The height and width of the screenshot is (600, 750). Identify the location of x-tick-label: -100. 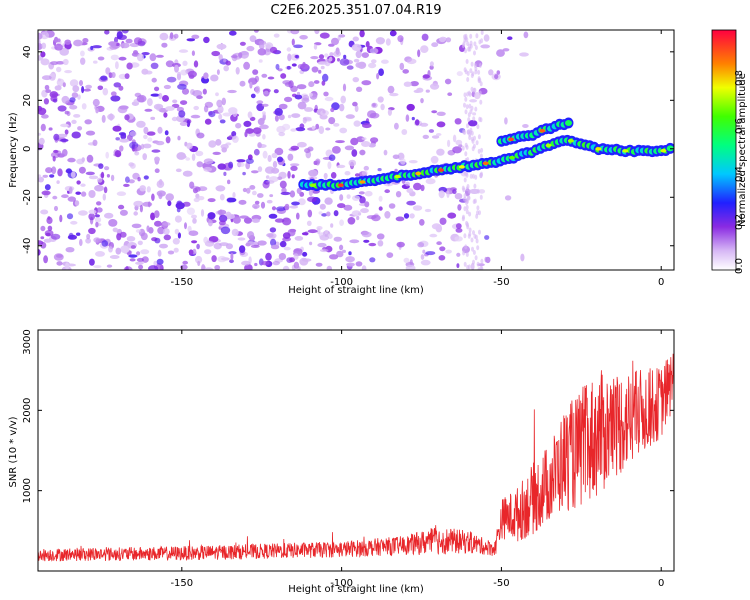
(341, 583).